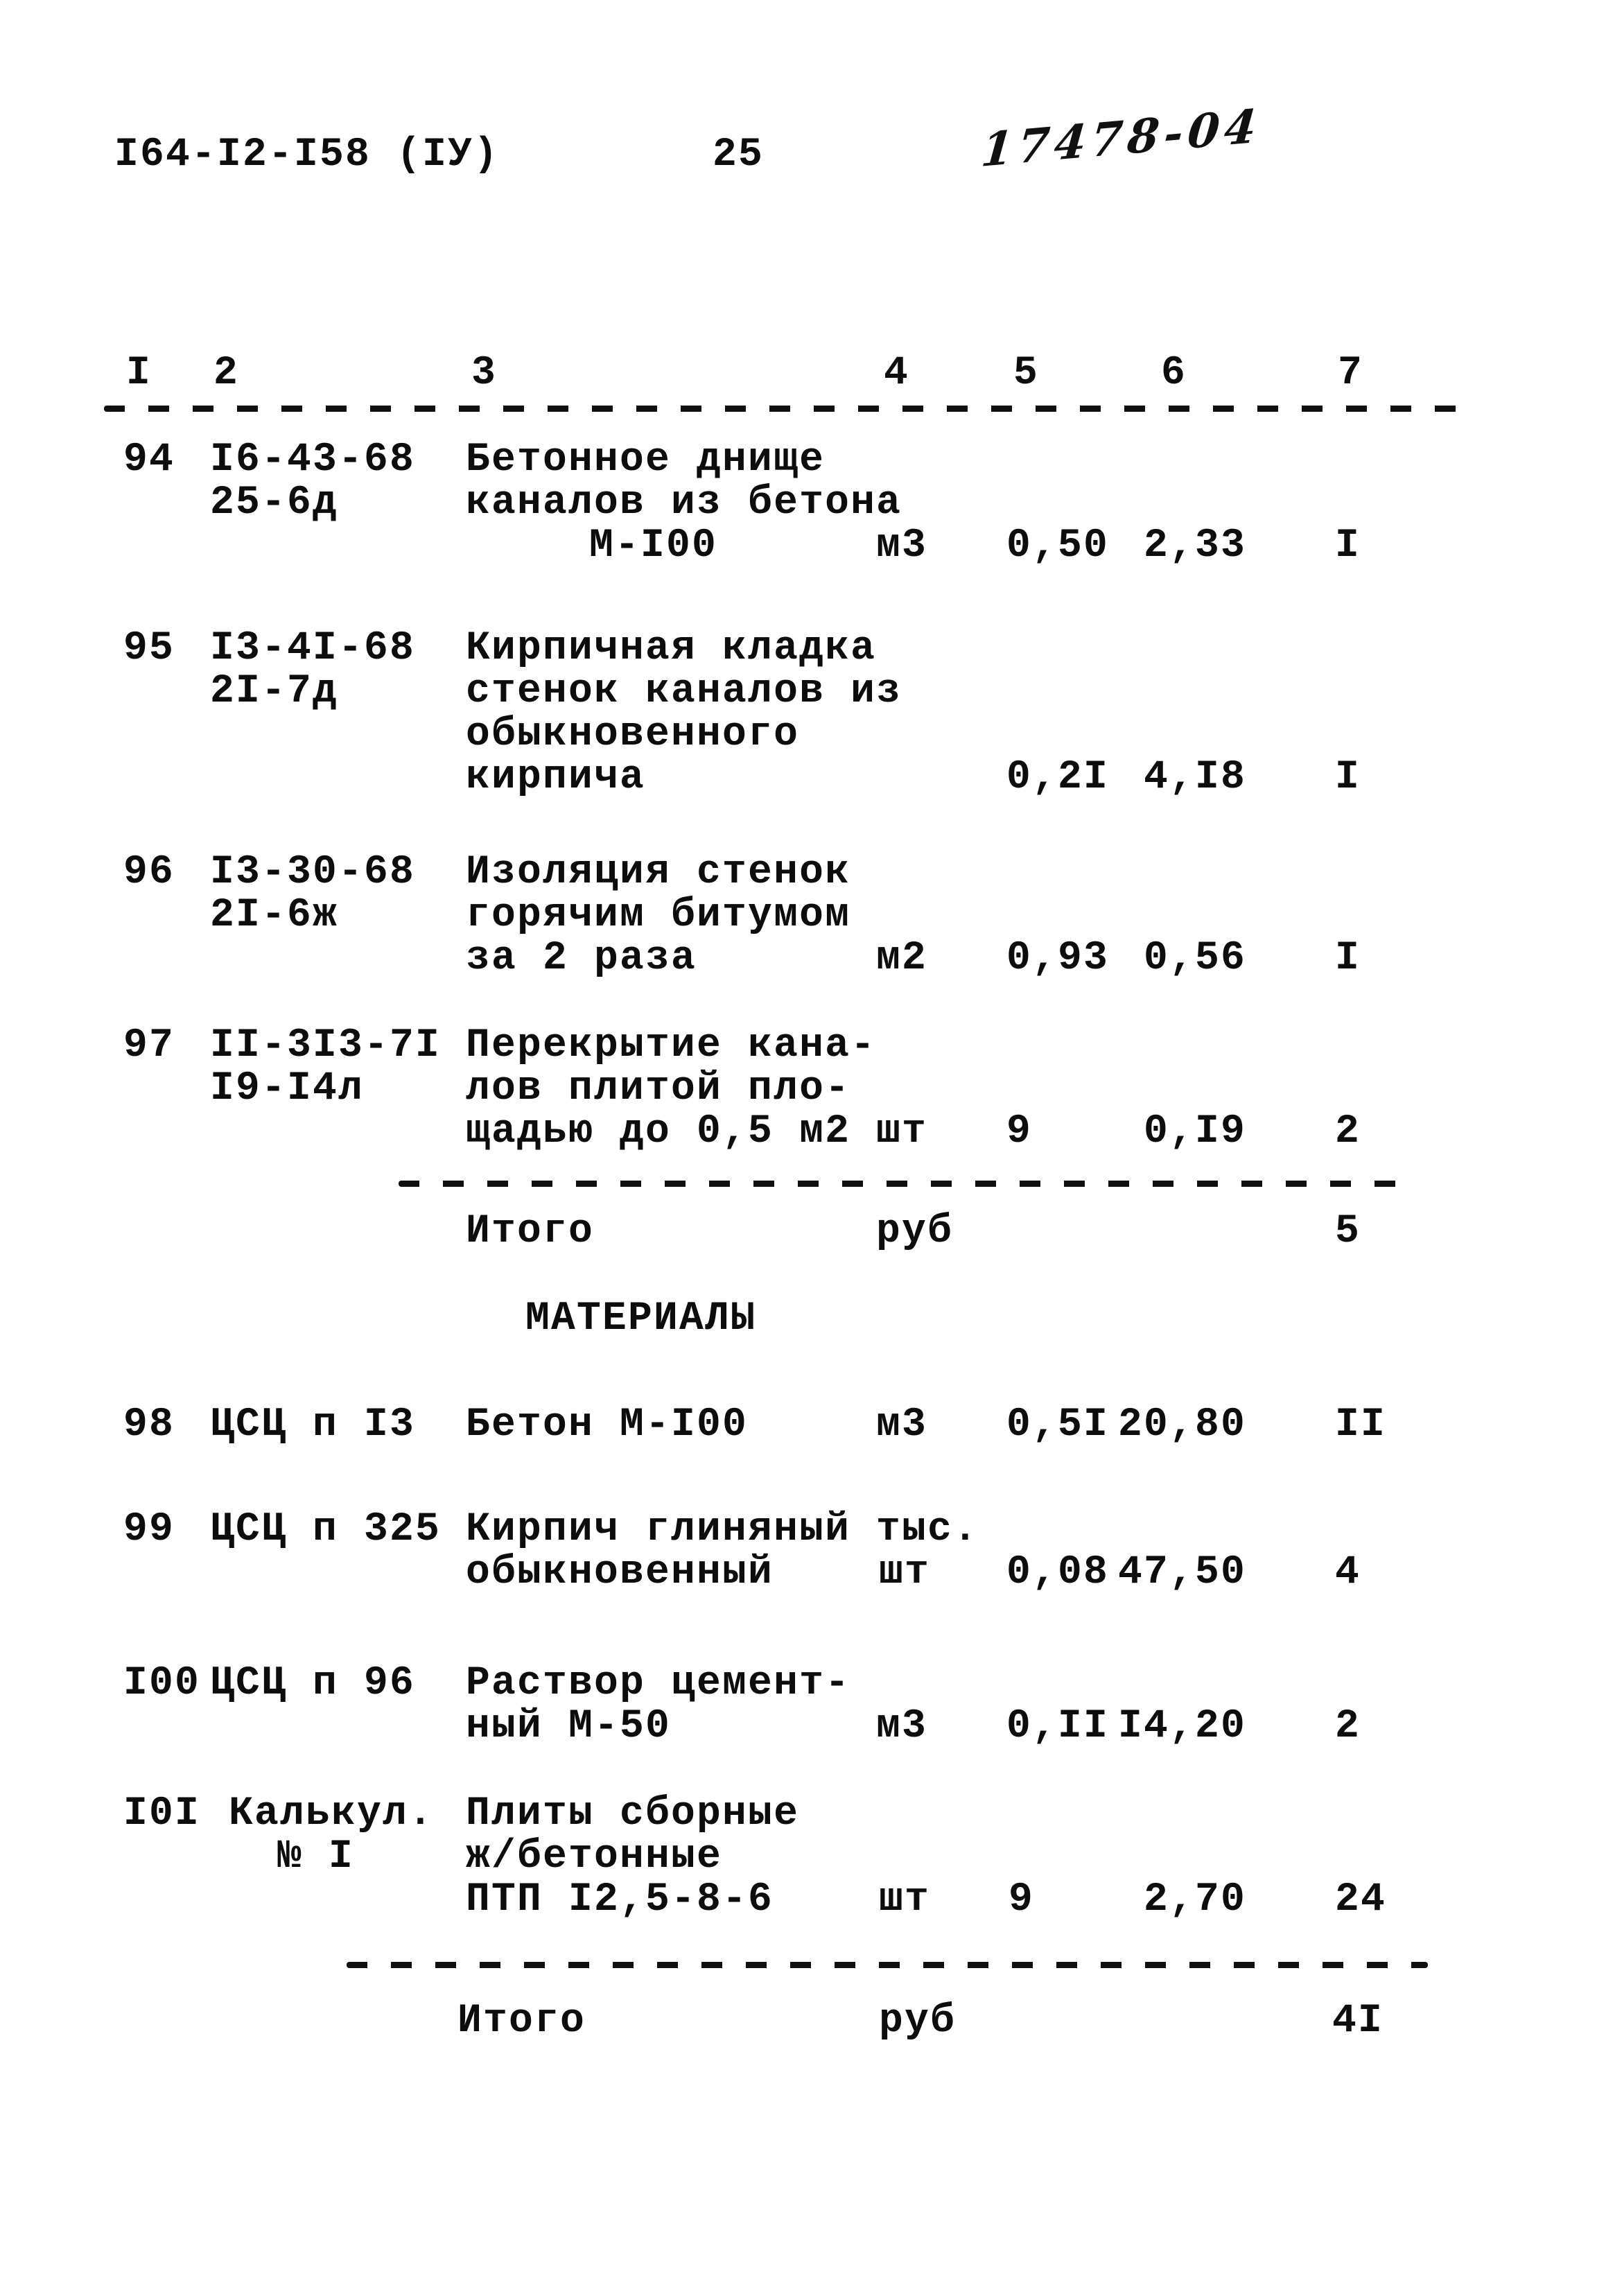  What do you see at coordinates (594, 1856) in the screenshot?
I see `row-101-desc-line-2: ж/бетонные` at bounding box center [594, 1856].